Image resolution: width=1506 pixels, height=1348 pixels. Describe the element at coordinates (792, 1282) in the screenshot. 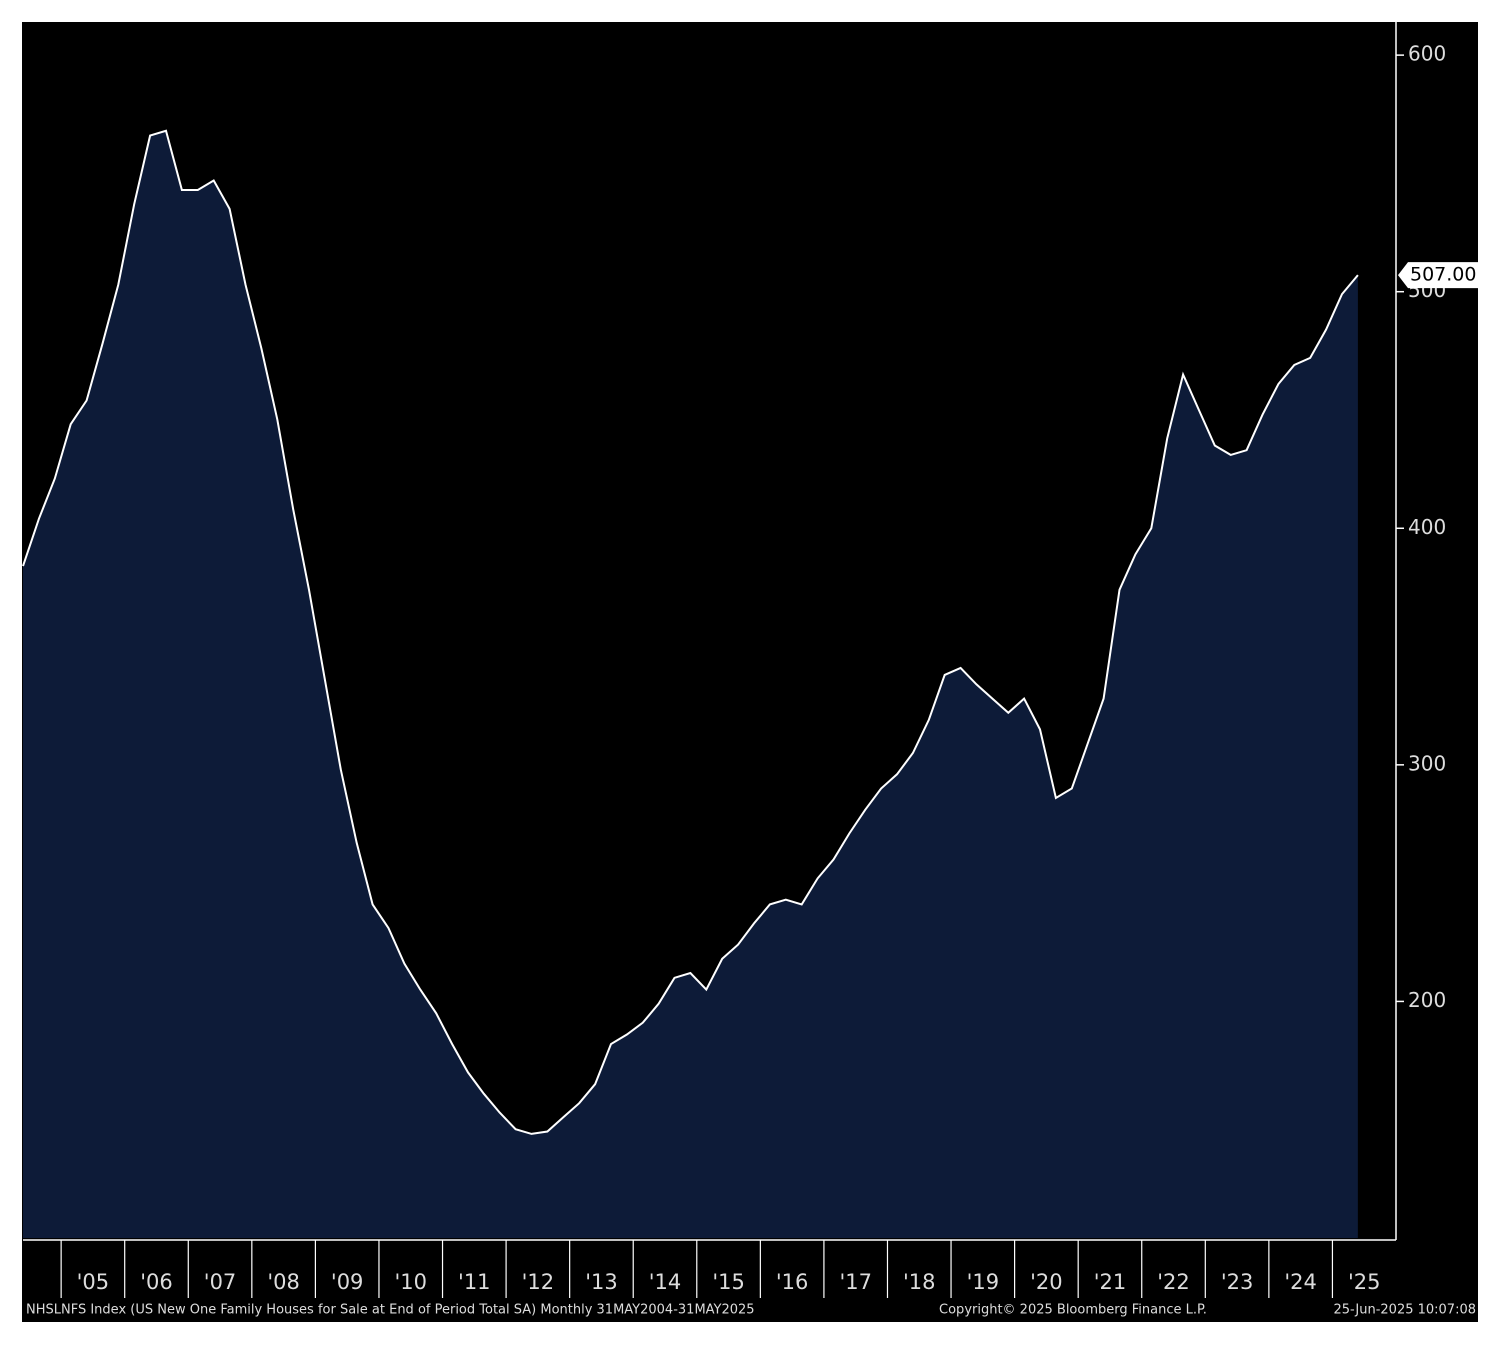

I see `x-tick-label: '16` at that location.